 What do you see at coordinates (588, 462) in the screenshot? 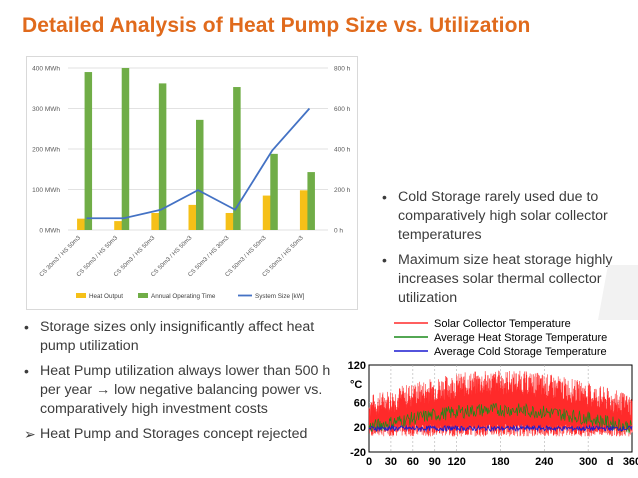
I see `x-tick-label: 300` at bounding box center [588, 462].